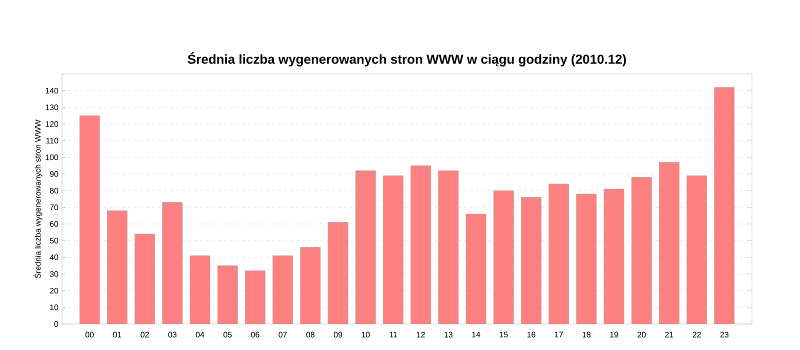  I want to click on x-tick-label: 02, so click(144, 335).